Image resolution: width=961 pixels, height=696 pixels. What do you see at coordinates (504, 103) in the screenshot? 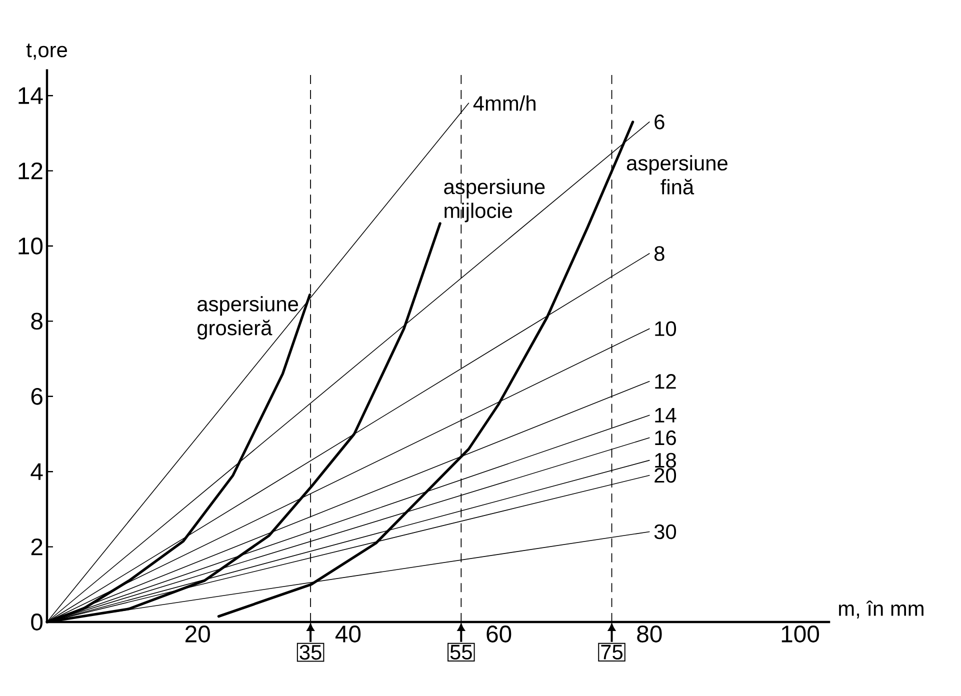
I see `series-label: 4mm/h` at bounding box center [504, 103].